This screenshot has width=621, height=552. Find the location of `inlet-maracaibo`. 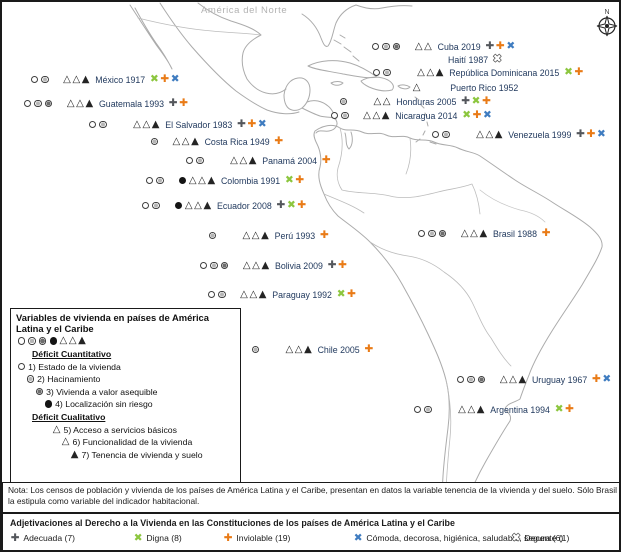

inlet-maracaibo is located at coordinates (348, 140).